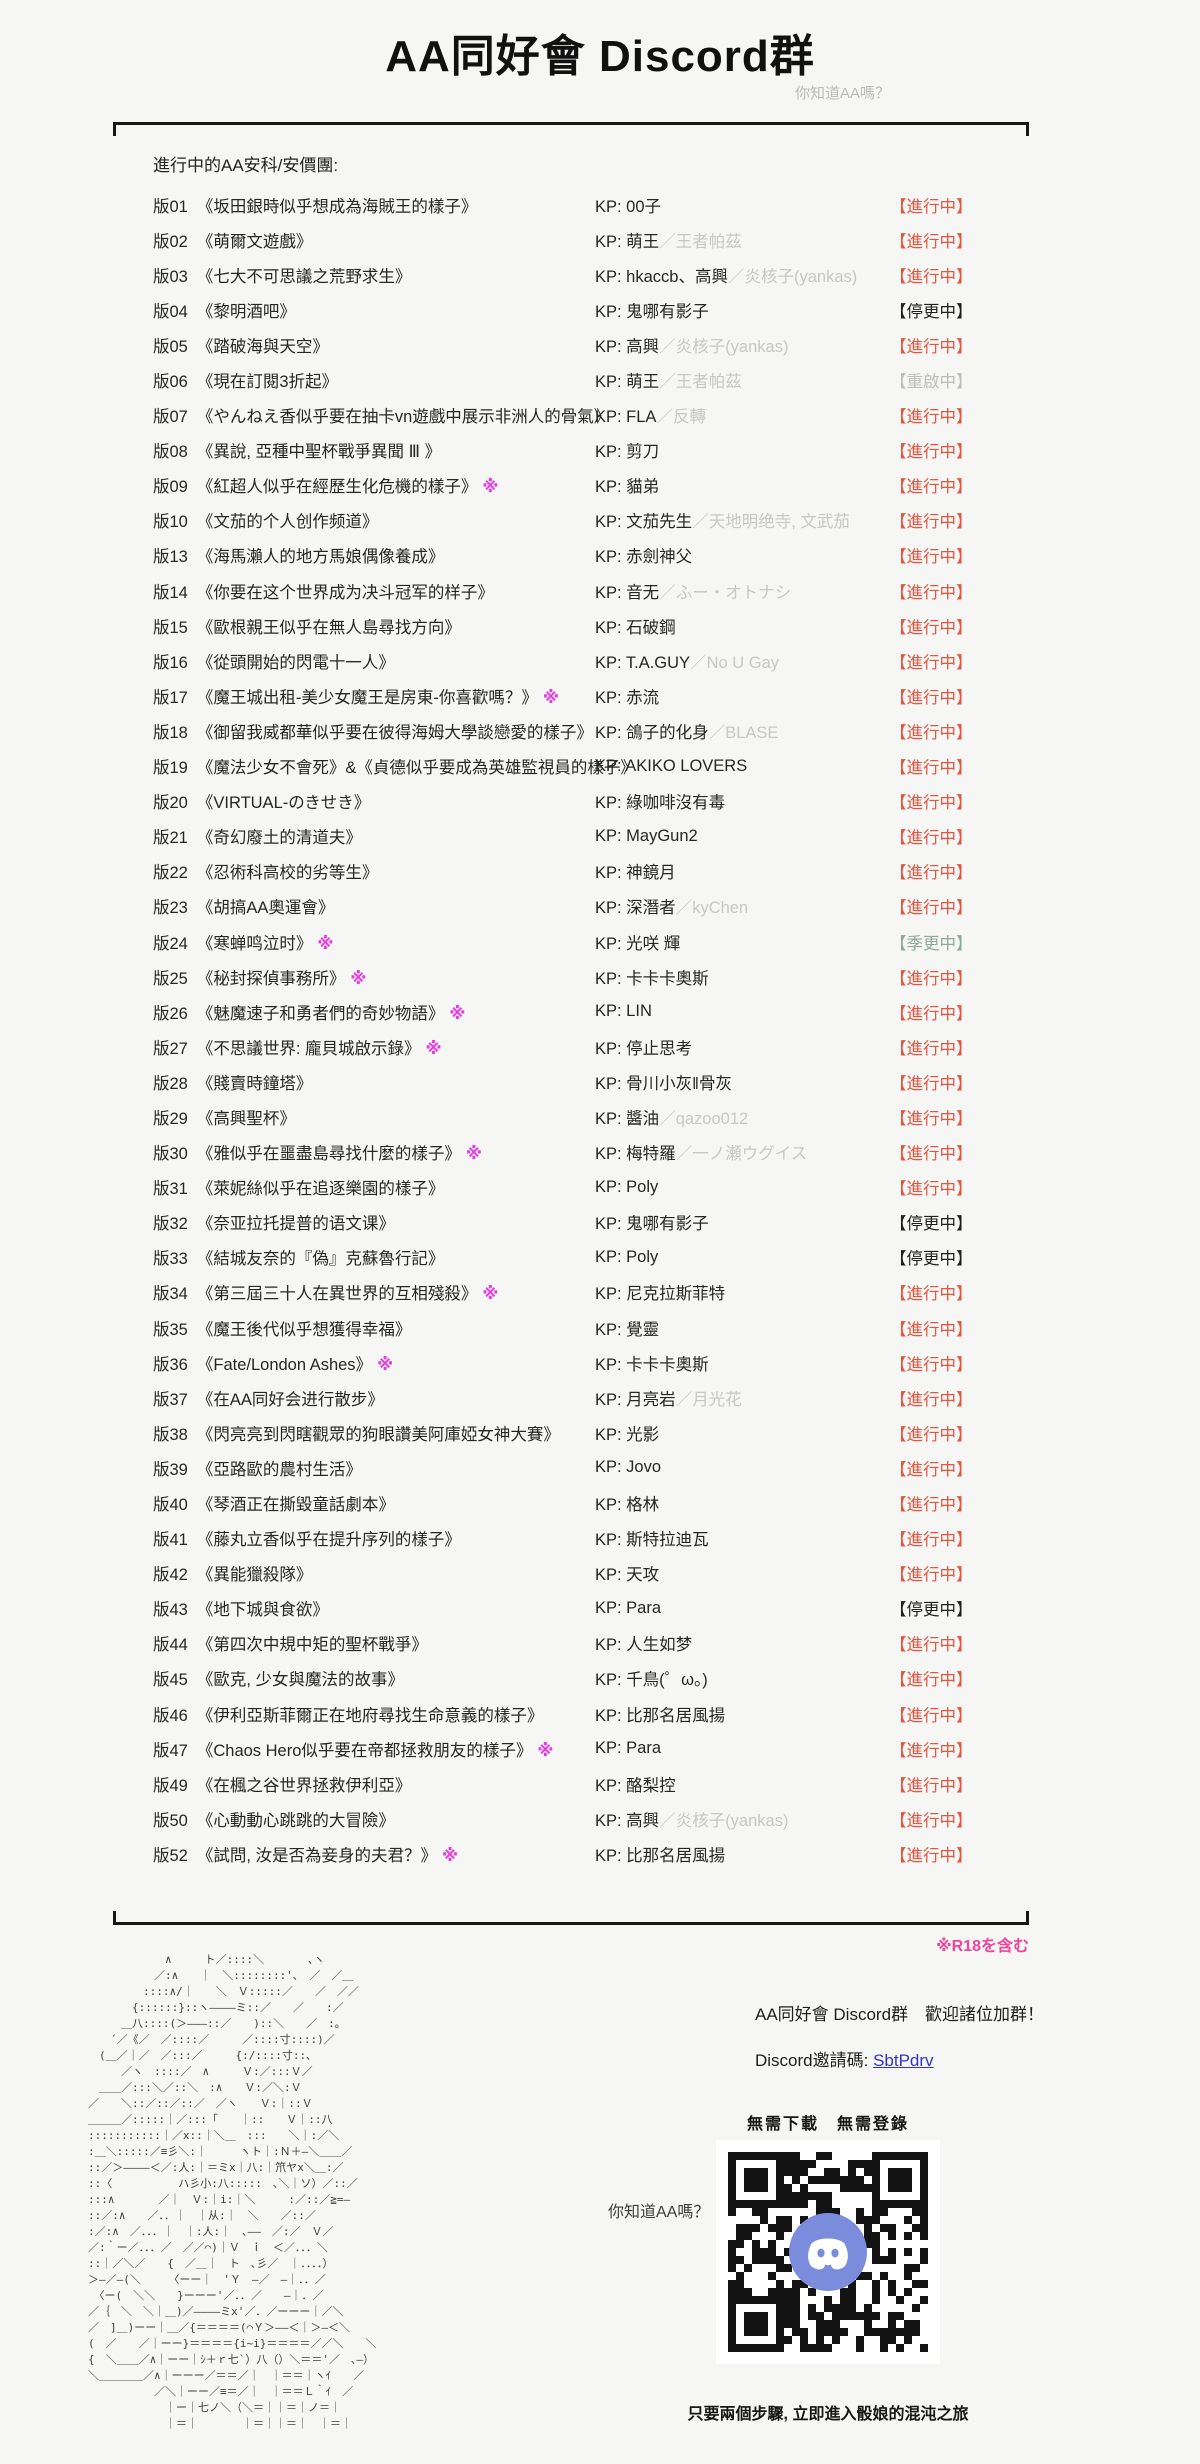 The height and width of the screenshot is (2464, 1200). What do you see at coordinates (627, 1575) in the screenshot?
I see `kp-name: KP: 天攻` at bounding box center [627, 1575].